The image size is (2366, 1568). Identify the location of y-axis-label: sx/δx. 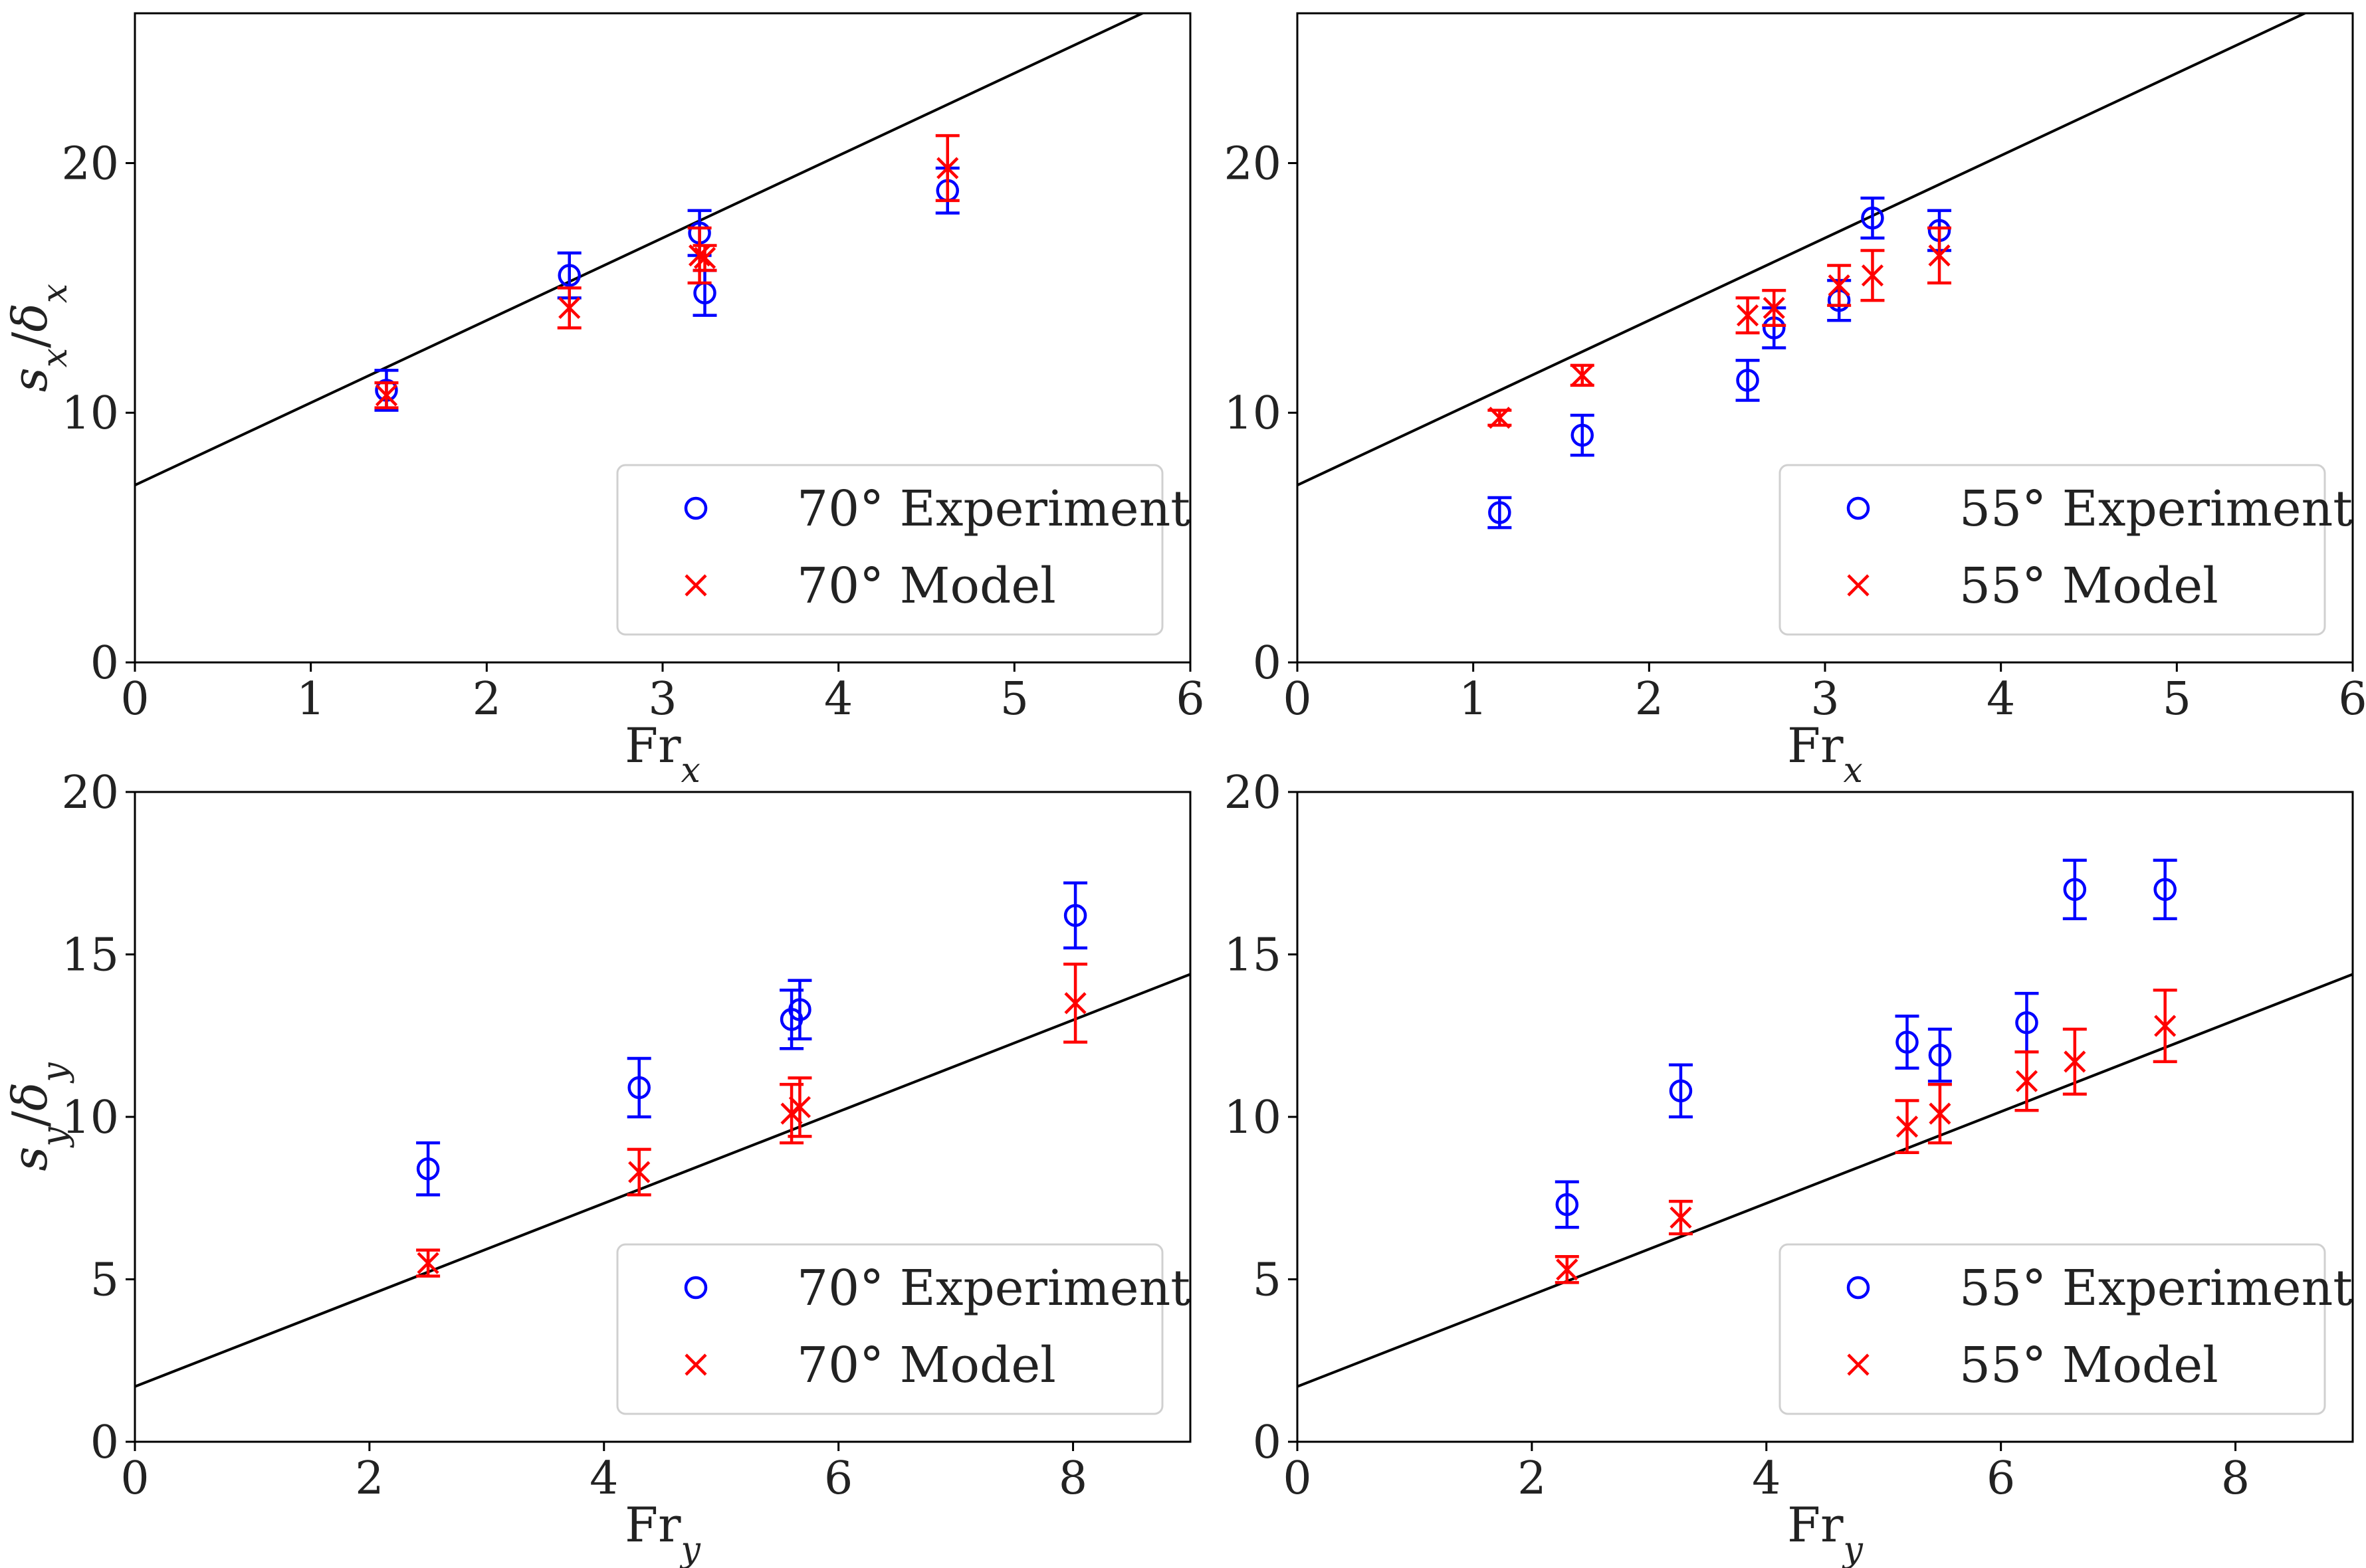
(38, 338).